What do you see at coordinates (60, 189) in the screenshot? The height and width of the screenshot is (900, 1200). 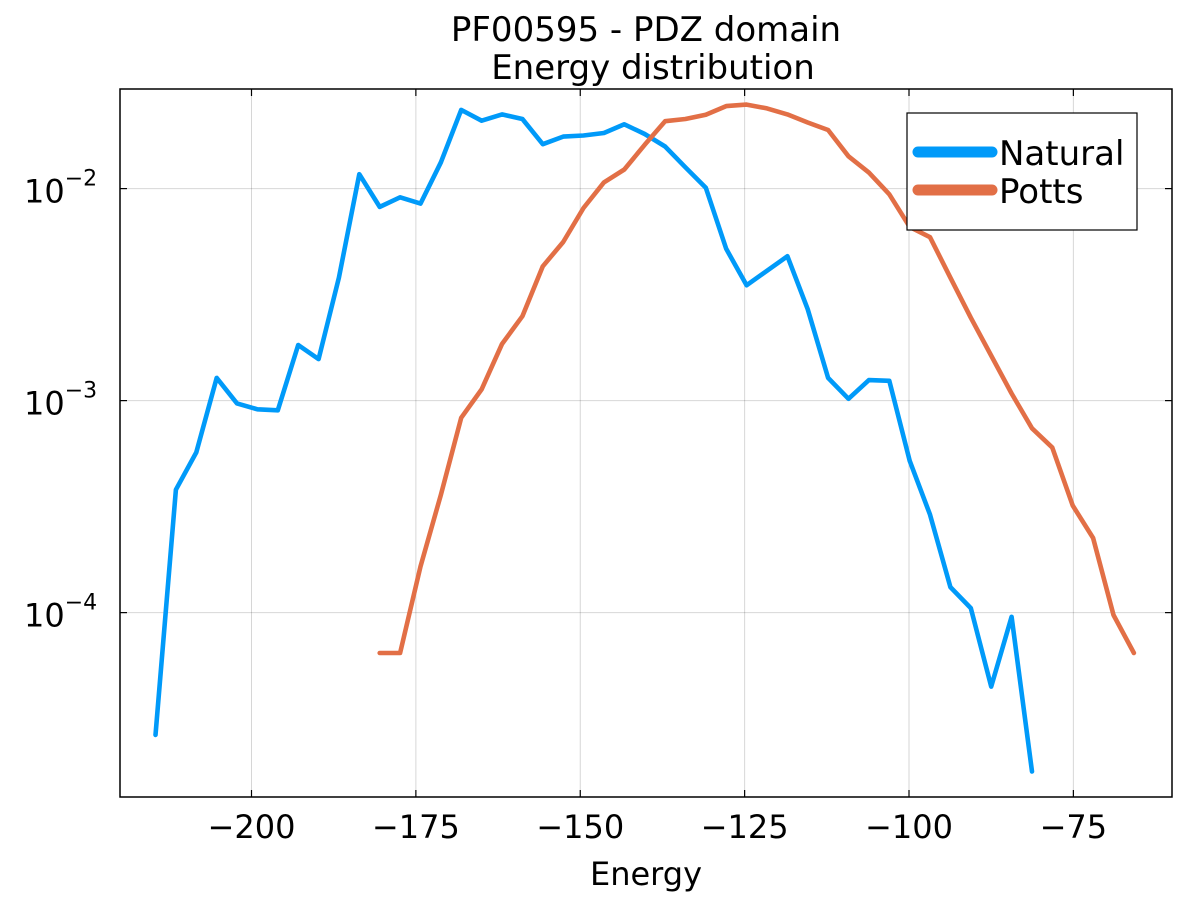 I see `y-tick-label: 10⁻²` at bounding box center [60, 189].